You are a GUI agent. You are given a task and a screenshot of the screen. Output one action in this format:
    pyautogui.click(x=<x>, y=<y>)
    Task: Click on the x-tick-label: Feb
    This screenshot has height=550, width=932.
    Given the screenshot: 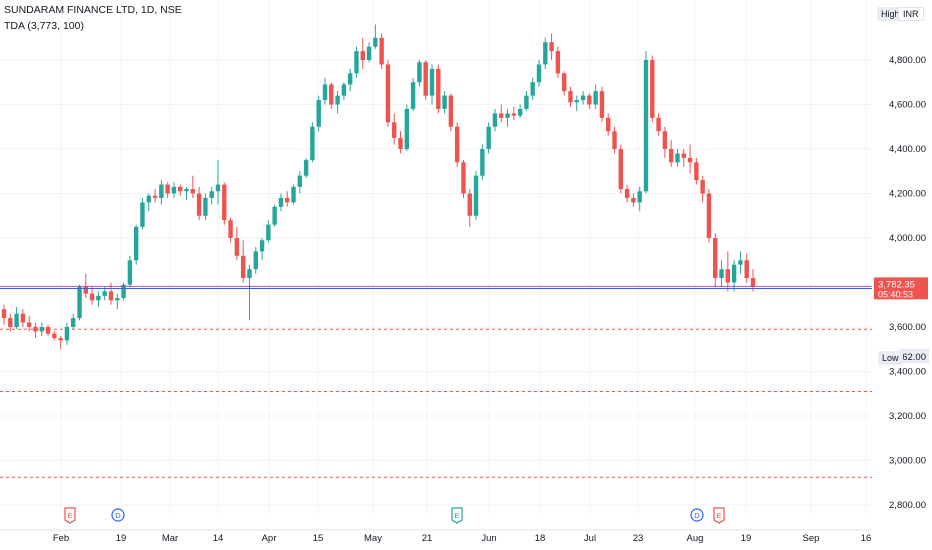 What is the action you would take?
    pyautogui.click(x=61, y=538)
    